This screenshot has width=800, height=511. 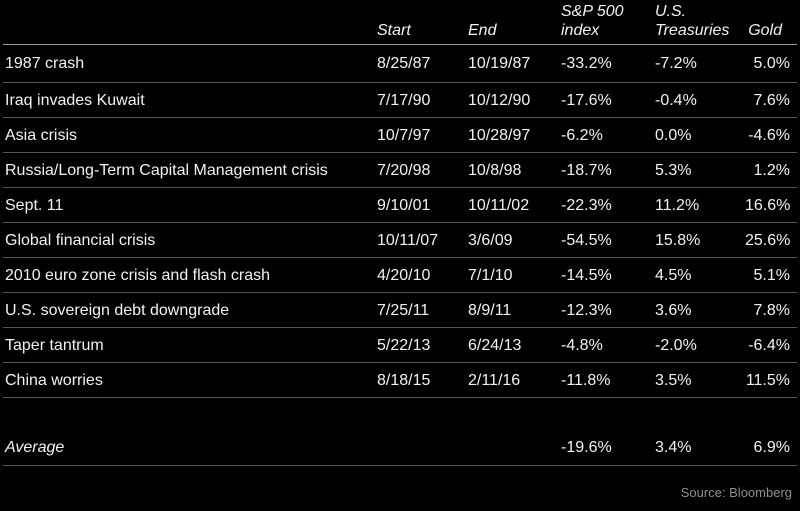 What do you see at coordinates (692, 21) in the screenshot?
I see `header-us-treasuries: U.S. Treasuries` at bounding box center [692, 21].